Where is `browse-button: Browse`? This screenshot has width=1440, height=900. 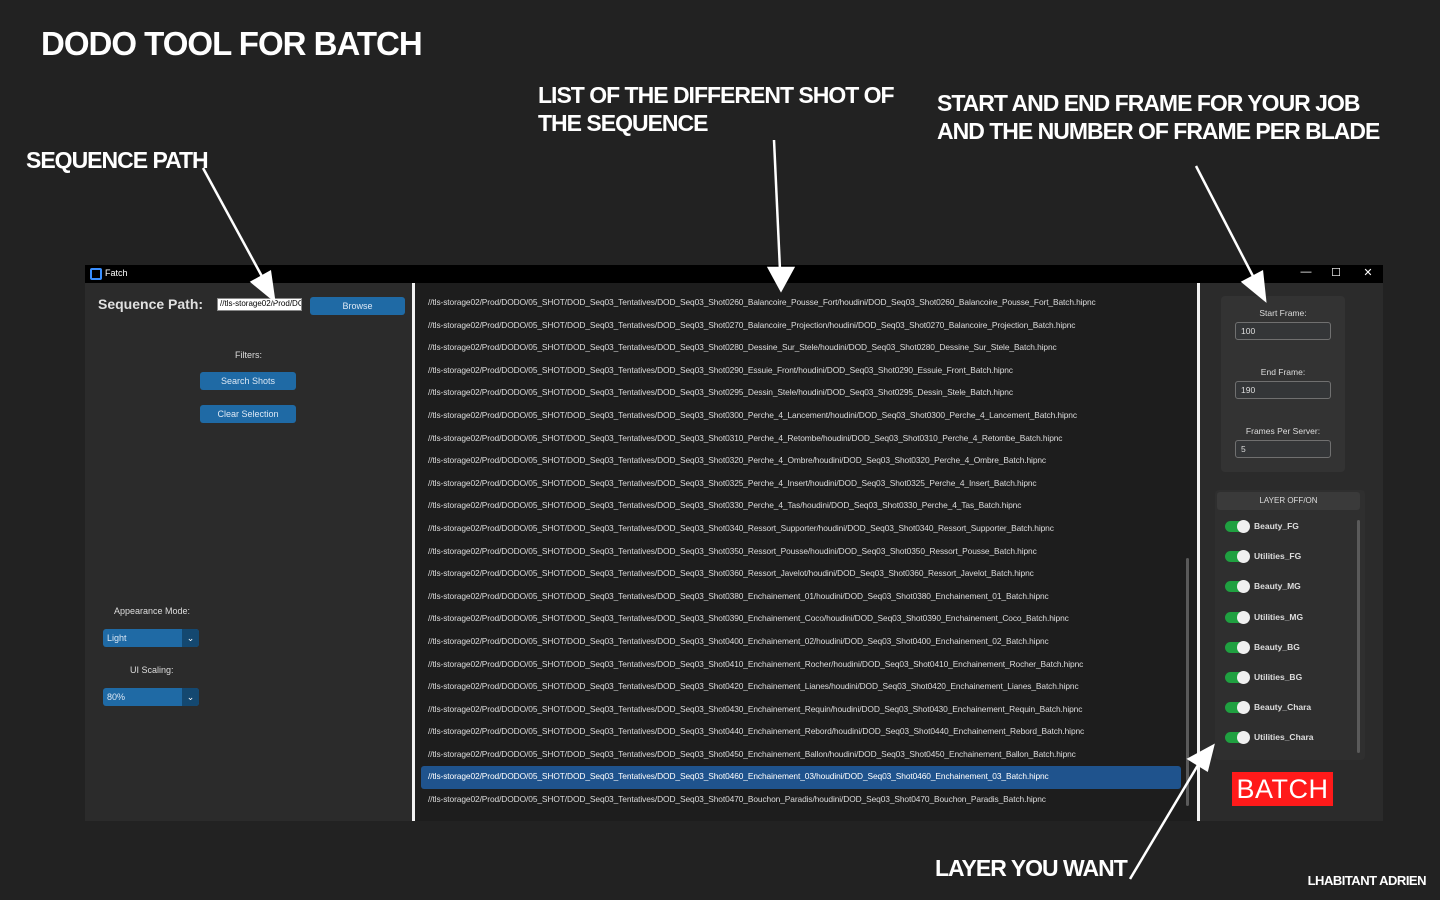 browse-button: Browse is located at coordinates (357, 306).